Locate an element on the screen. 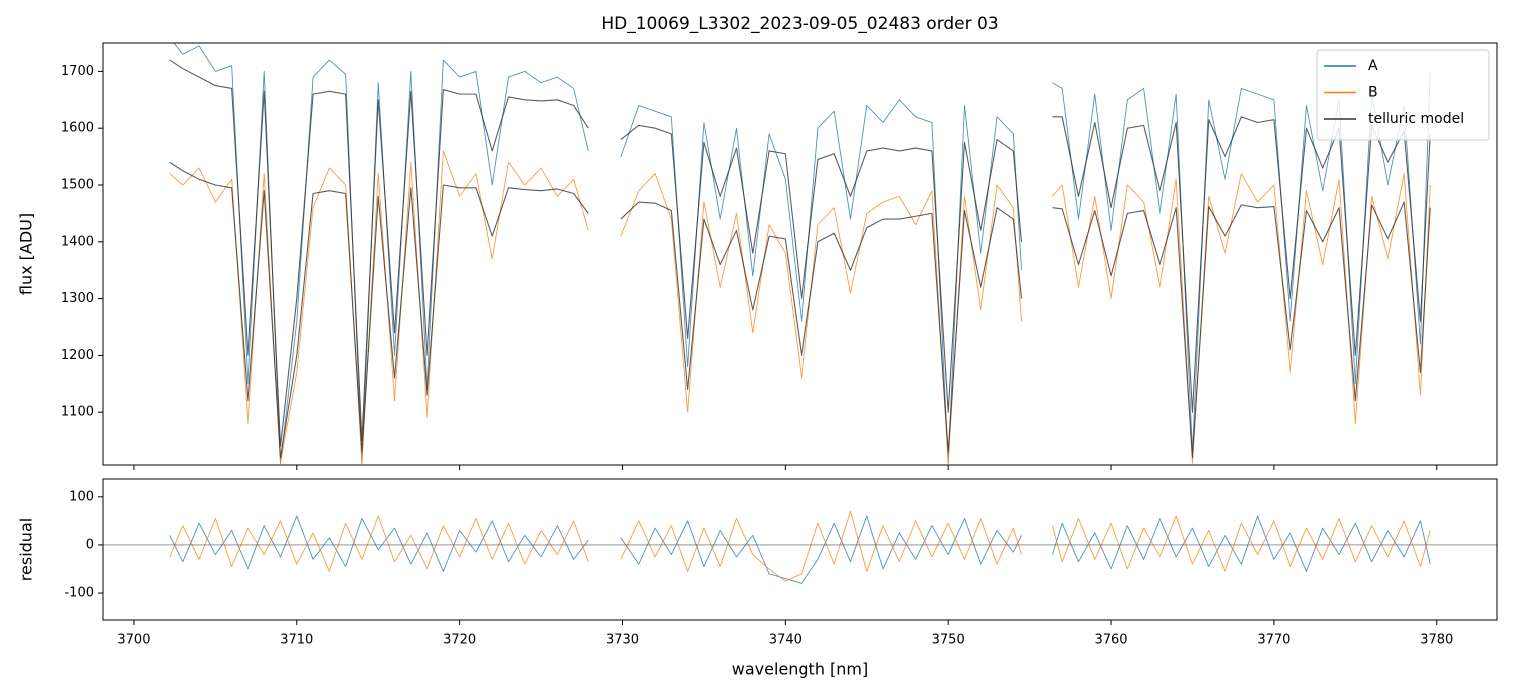  legend-label: A is located at coordinates (1373, 66).